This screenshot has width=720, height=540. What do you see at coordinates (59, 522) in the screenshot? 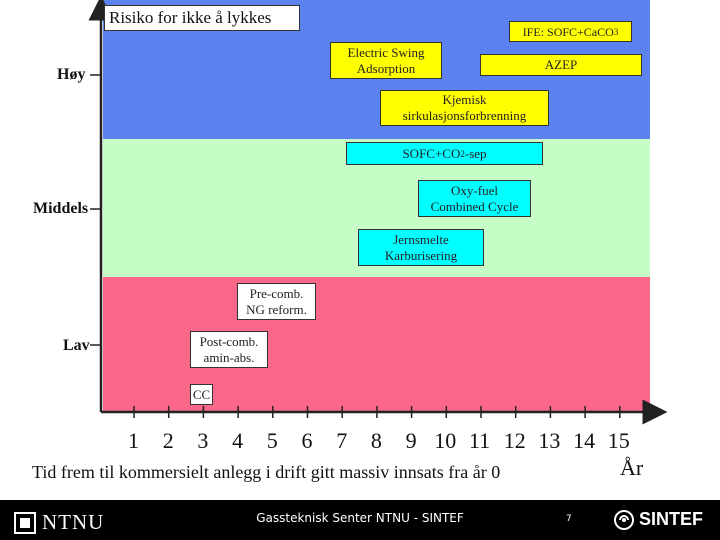
I see `ntnu-logo: NTNU` at bounding box center [59, 522].